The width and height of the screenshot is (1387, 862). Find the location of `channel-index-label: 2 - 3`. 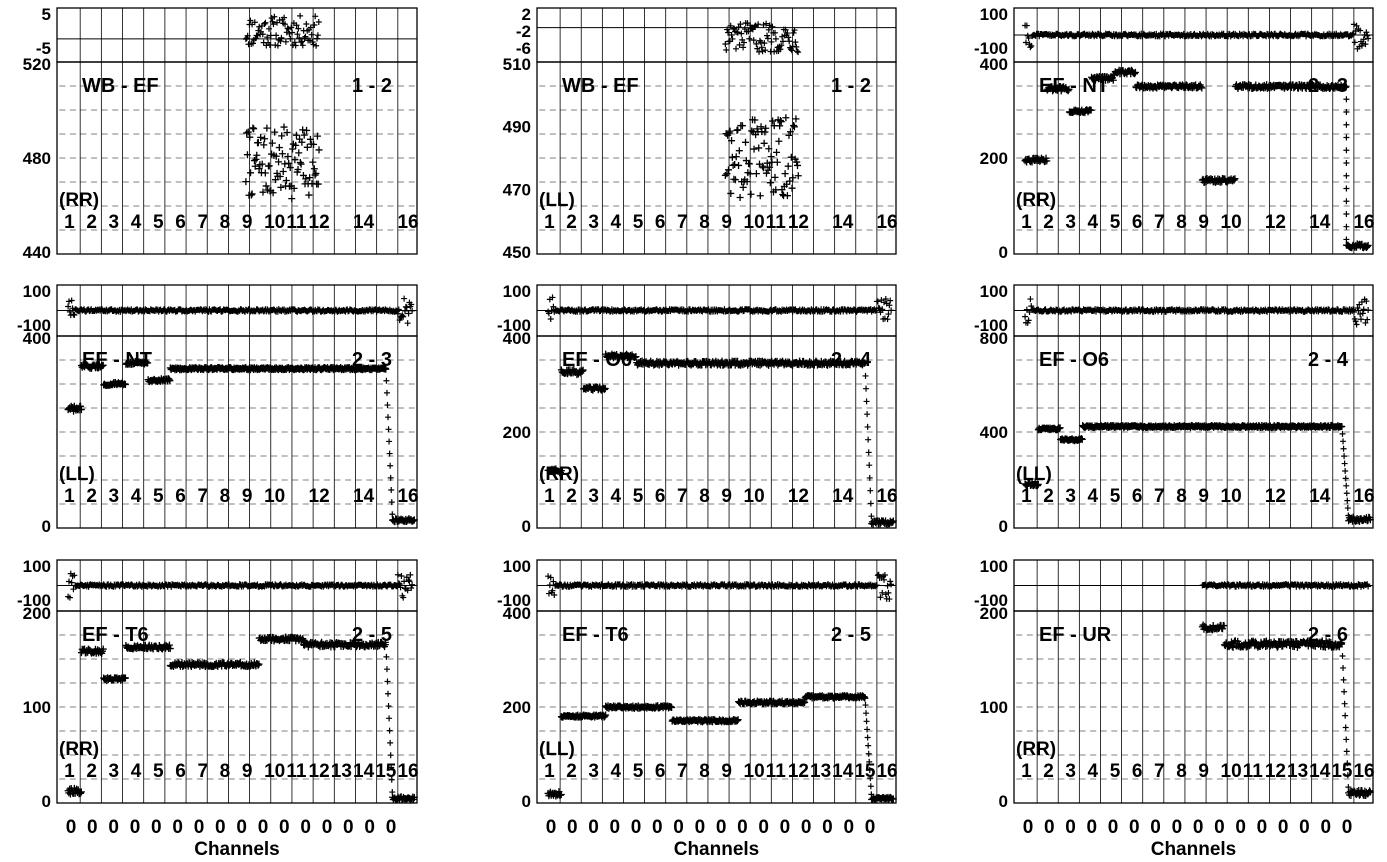

channel-index-label: 2 - 3 is located at coordinates (372, 360).